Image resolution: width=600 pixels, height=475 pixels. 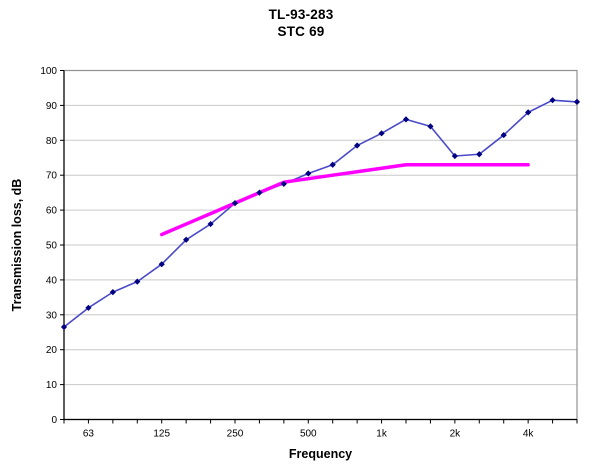 What do you see at coordinates (344, 199) in the screenshot?
I see `stc-contour-line` at bounding box center [344, 199].